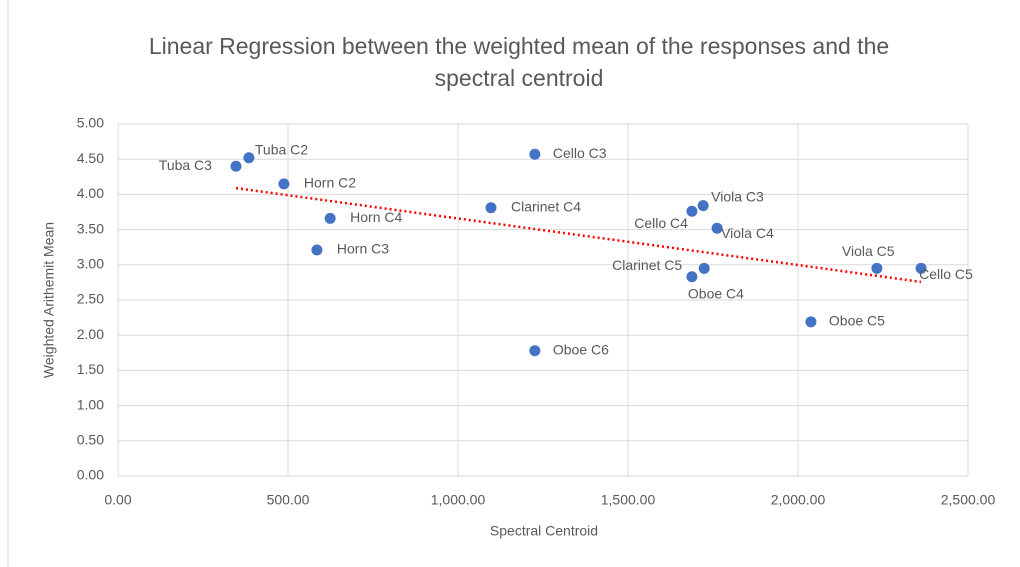 The image size is (1020, 567). Describe the element at coordinates (90, 369) in the screenshot. I see `y-tick-label: 1.50` at that location.